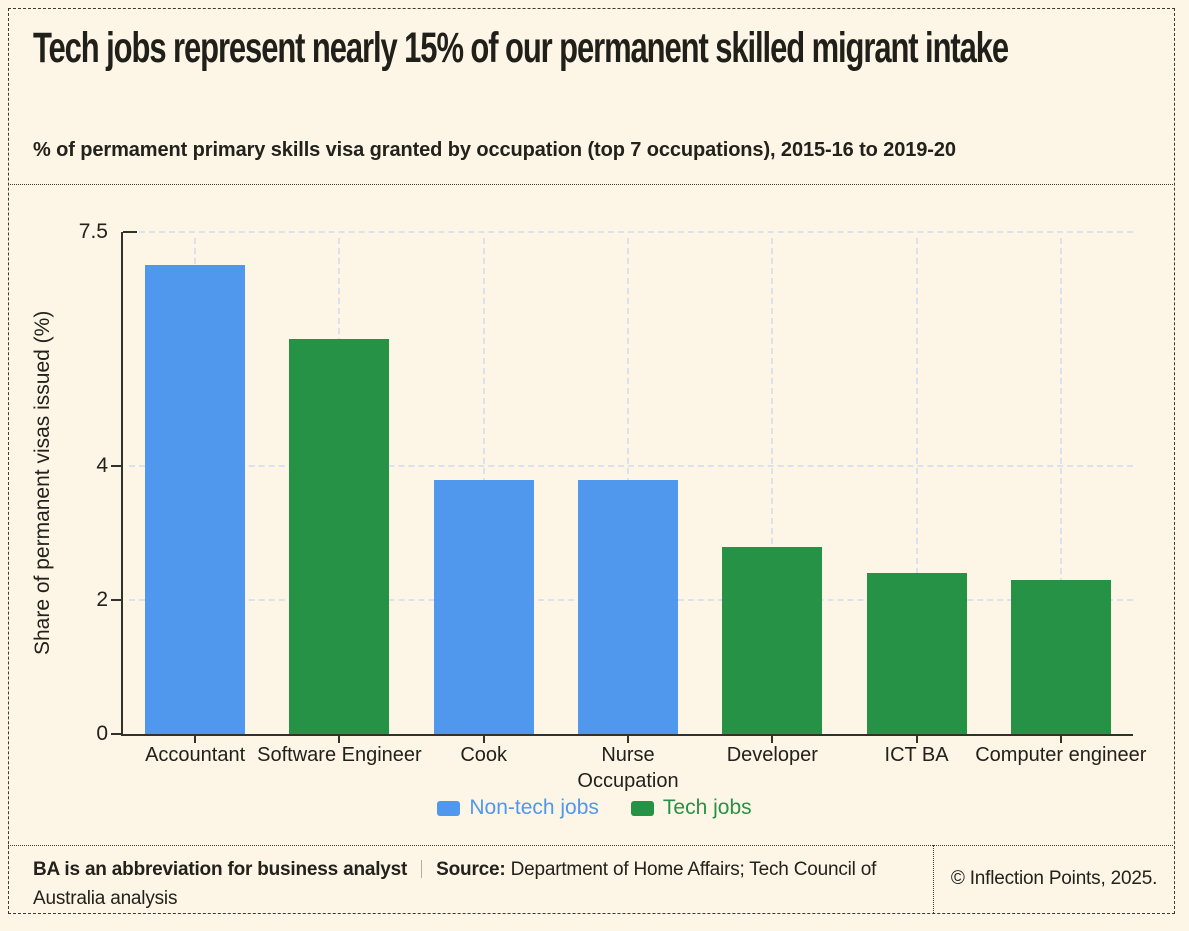  I want to click on bar-computer-engineer, so click(1060, 657).